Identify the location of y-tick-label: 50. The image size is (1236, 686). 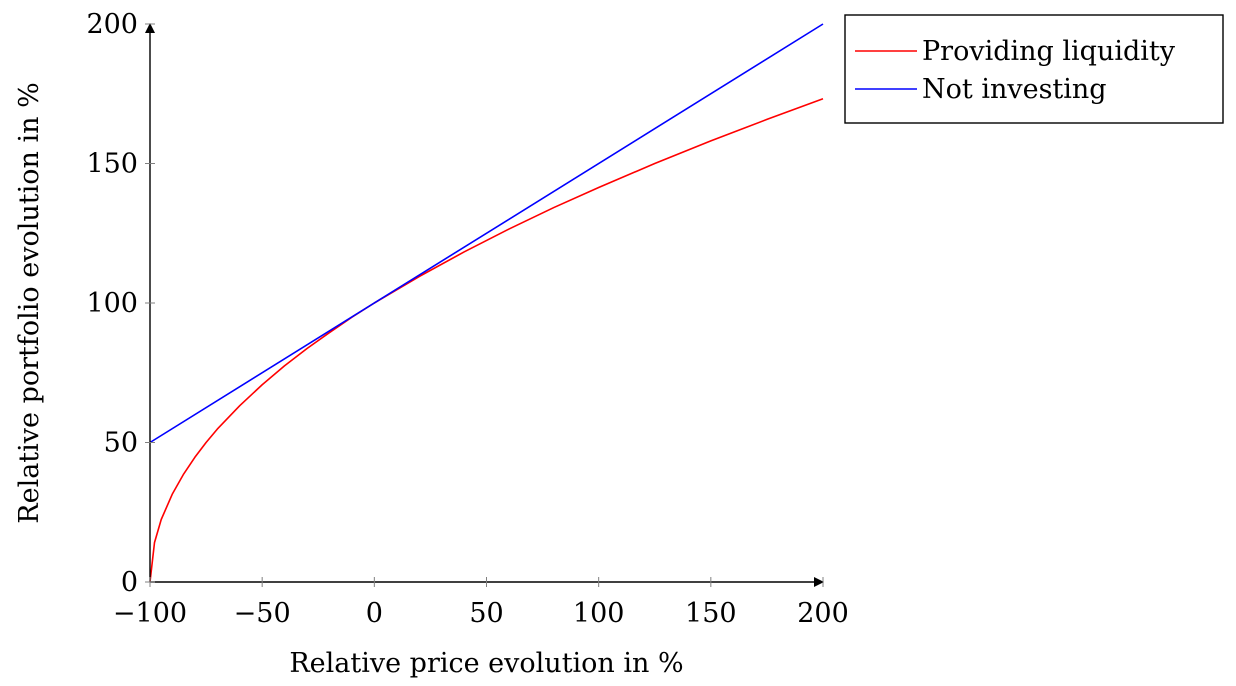
(121, 443).